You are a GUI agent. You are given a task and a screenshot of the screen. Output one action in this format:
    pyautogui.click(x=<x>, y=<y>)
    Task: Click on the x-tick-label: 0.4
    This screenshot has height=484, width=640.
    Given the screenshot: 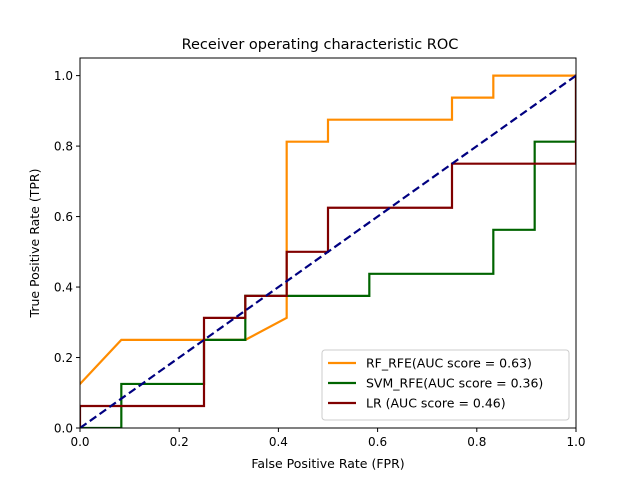 What is the action you would take?
    pyautogui.click(x=278, y=442)
    